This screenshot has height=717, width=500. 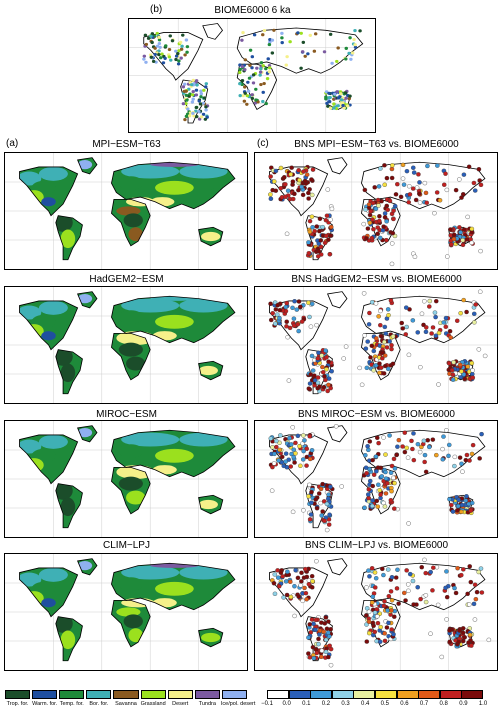 What do you see at coordinates (423, 185) in the screenshot?
I see `coastline-eurasia` at bounding box center [423, 185].